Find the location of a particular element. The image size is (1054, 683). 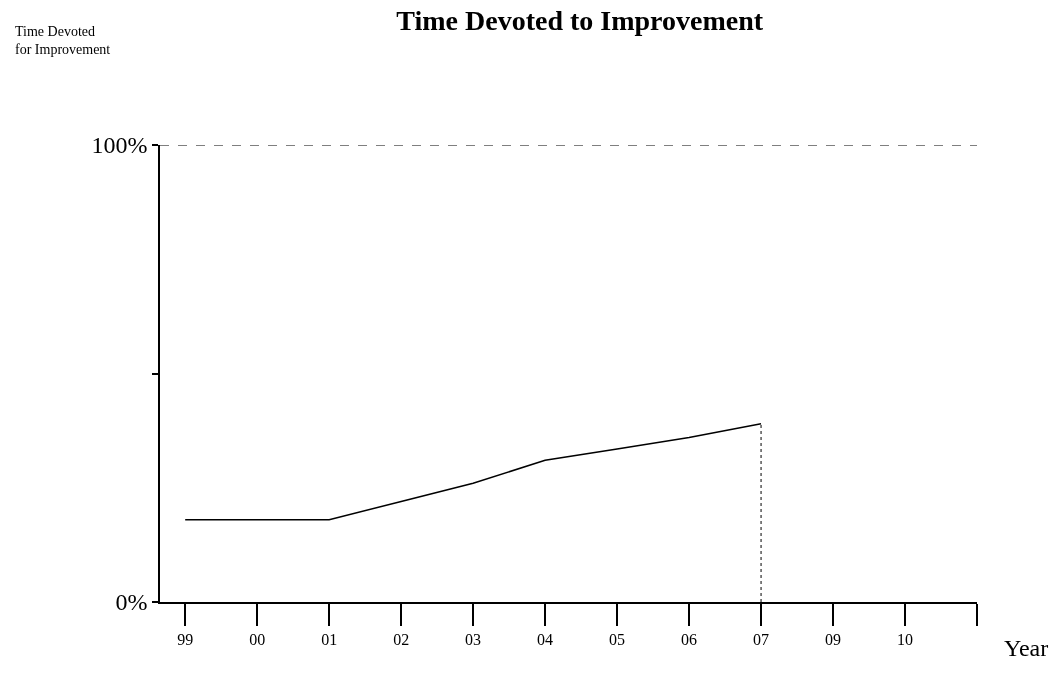

x-tick-label: 05 is located at coordinates (617, 639).